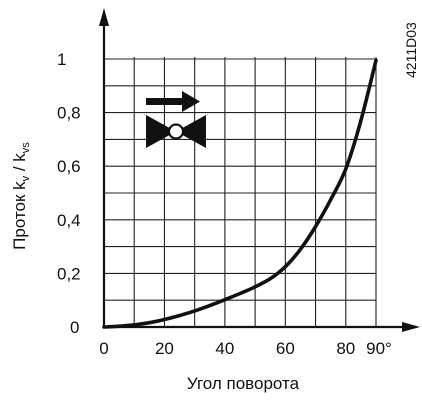  I want to click on y-tick-label: 1, so click(61, 59).